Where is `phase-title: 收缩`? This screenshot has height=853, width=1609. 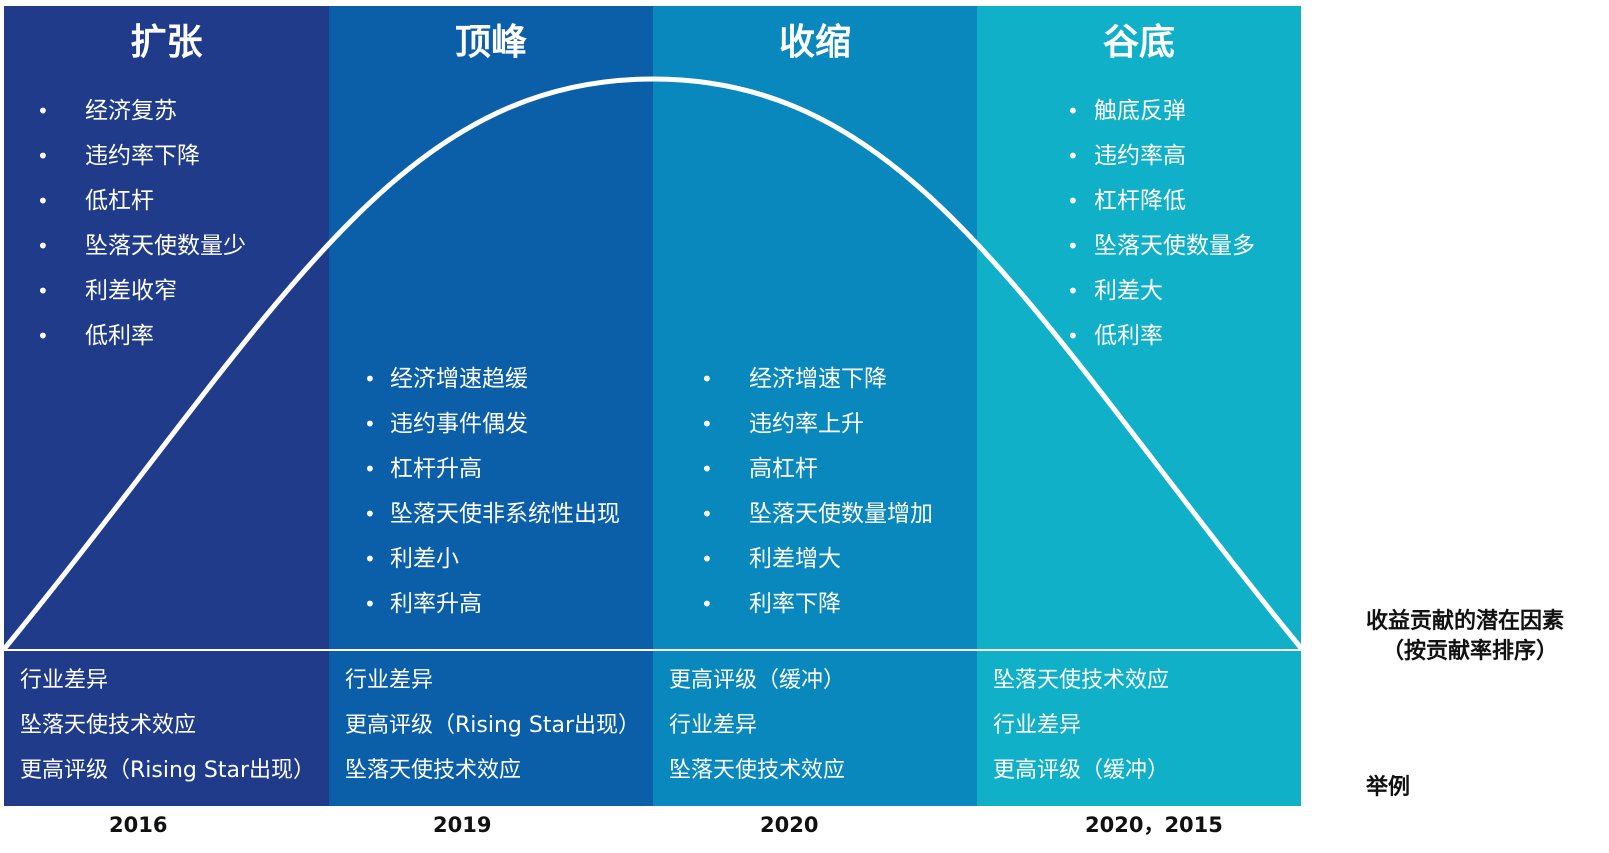 phase-title: 收缩 is located at coordinates (814, 42).